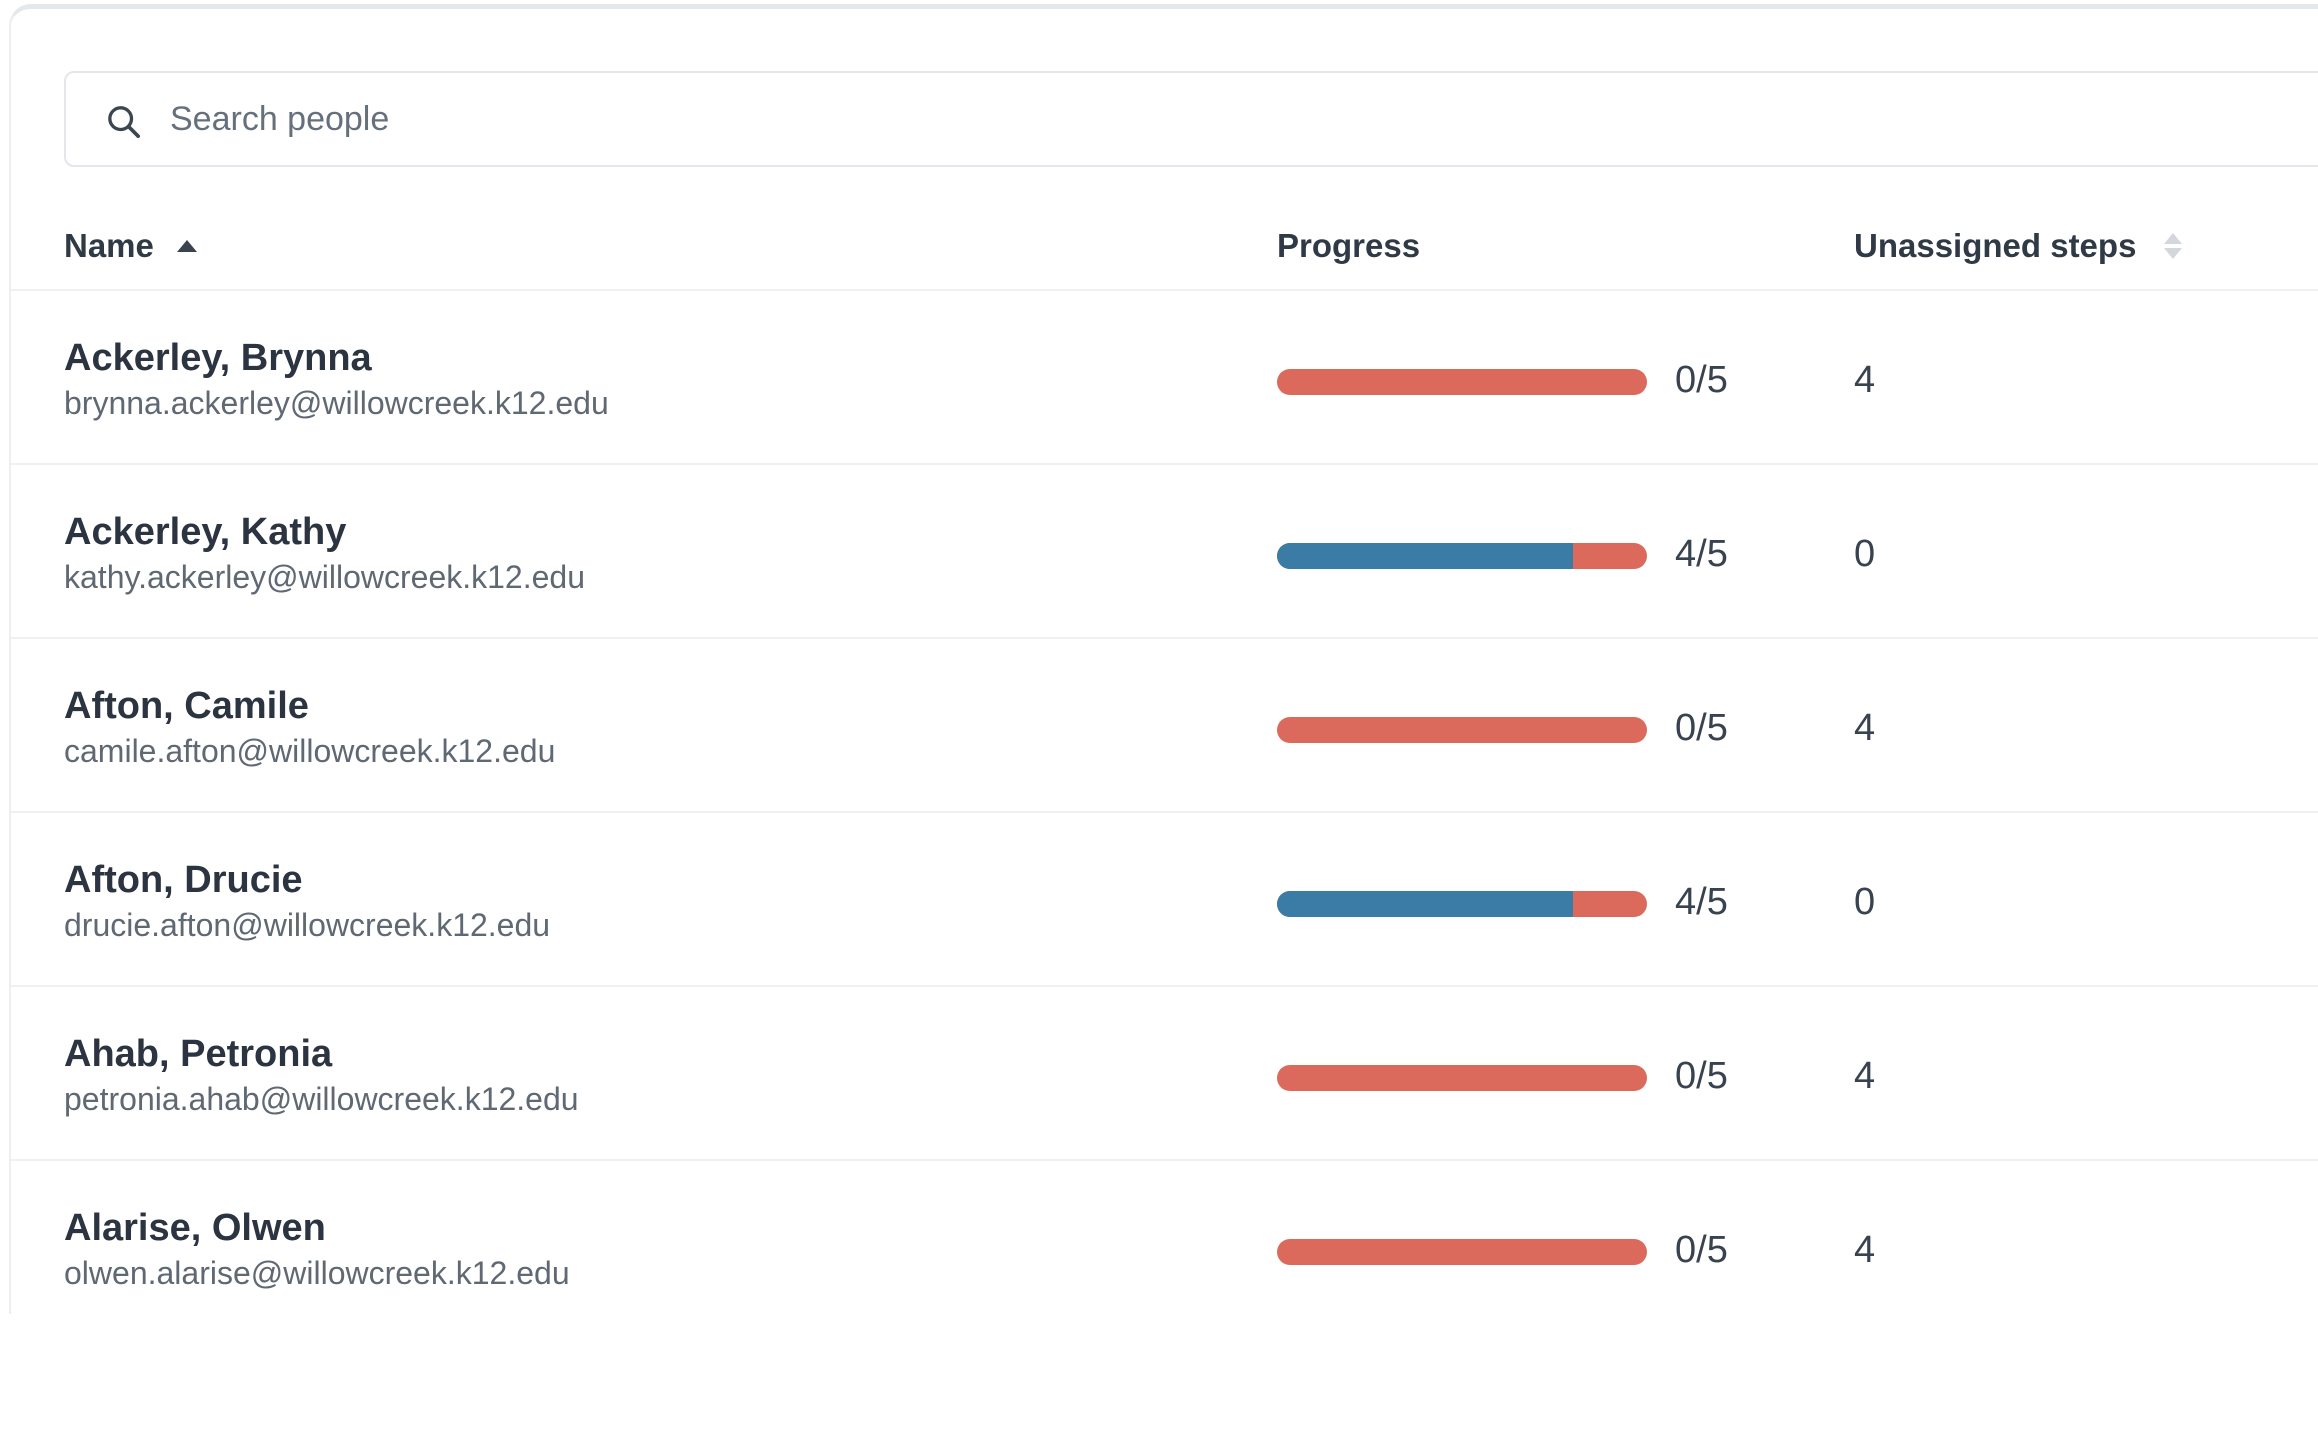  Describe the element at coordinates (324, 577) in the screenshot. I see `person-email: kathy.ackerley@willowcreek.k12.edu` at that location.